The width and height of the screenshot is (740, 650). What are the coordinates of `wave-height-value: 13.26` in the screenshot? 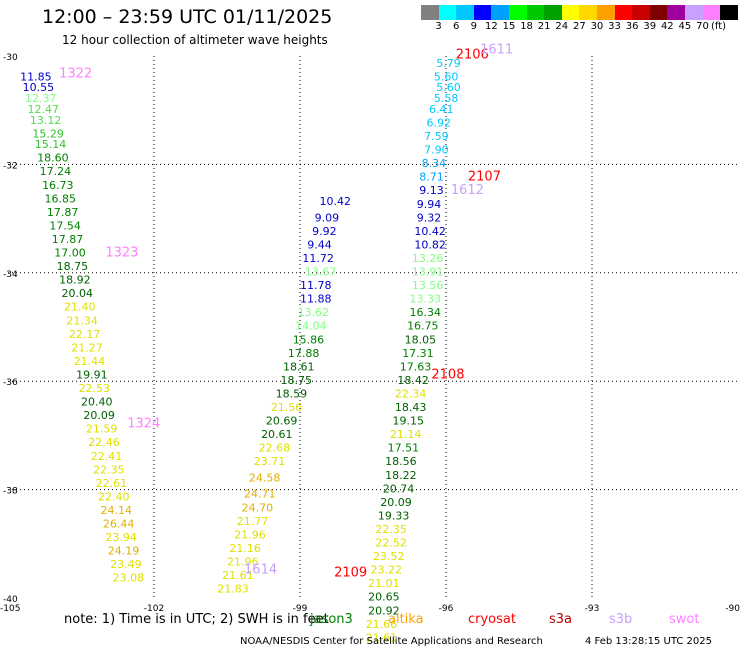 It's located at (428, 258).